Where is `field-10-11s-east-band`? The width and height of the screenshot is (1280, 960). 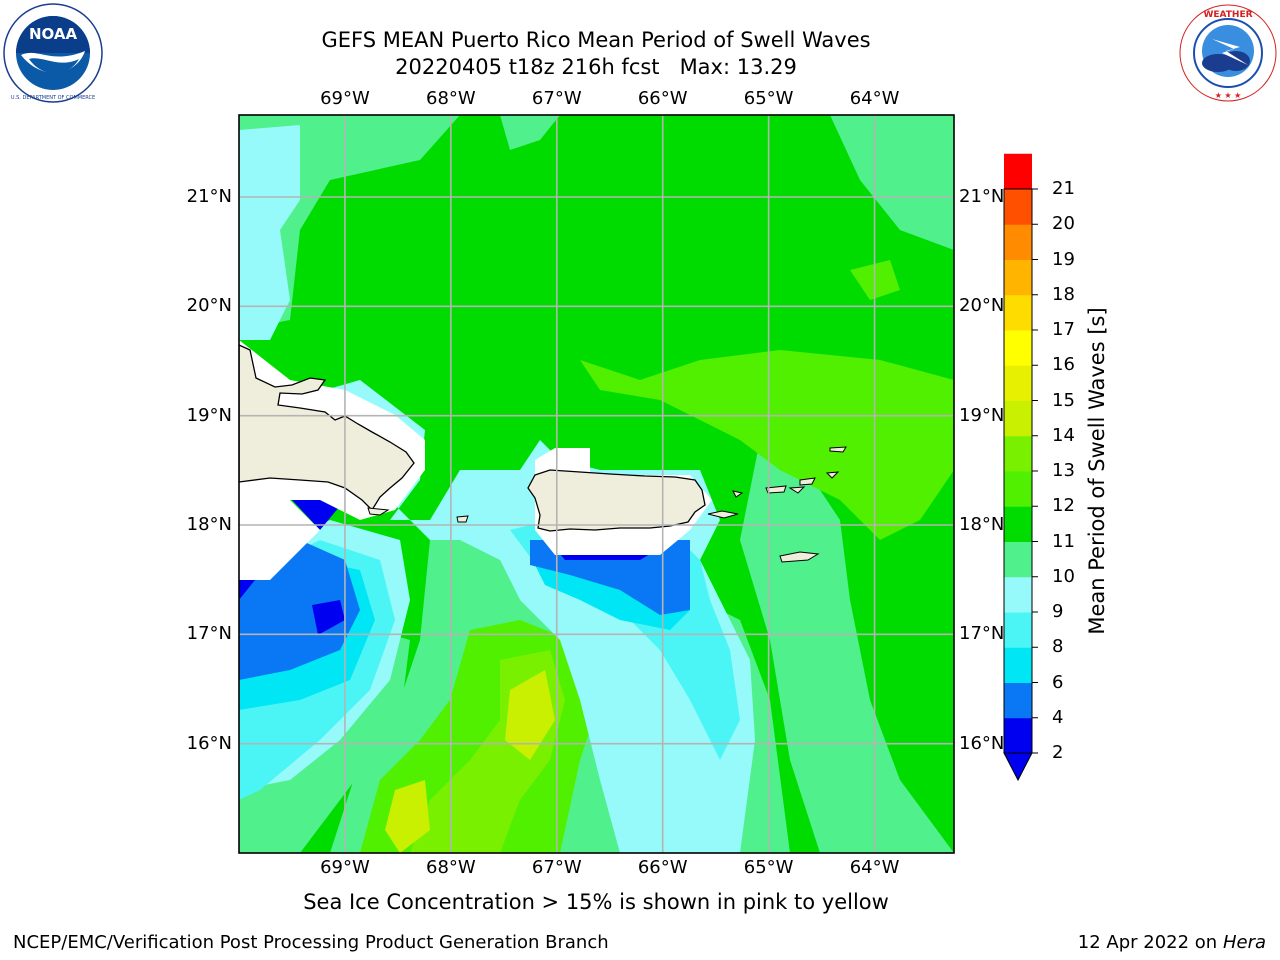 field-10-11s-east-band is located at coordinates (847, 646).